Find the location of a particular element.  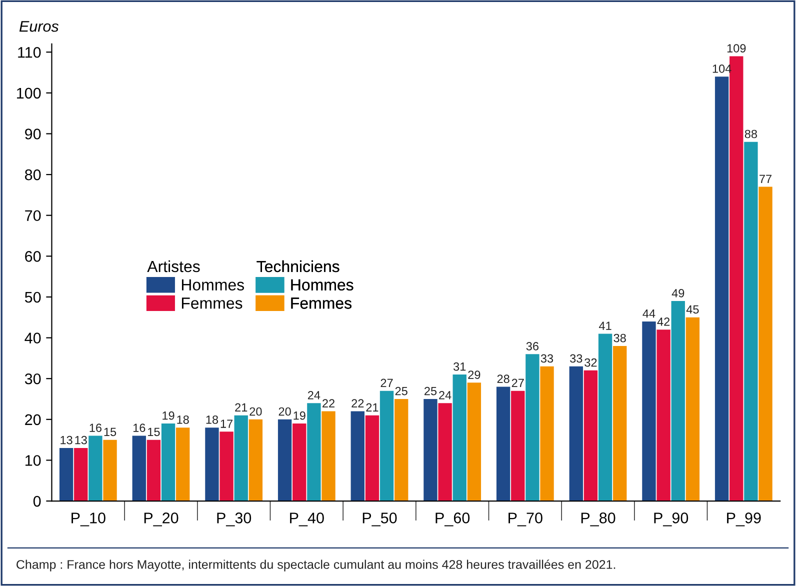

data-label: 38 is located at coordinates (620, 338).